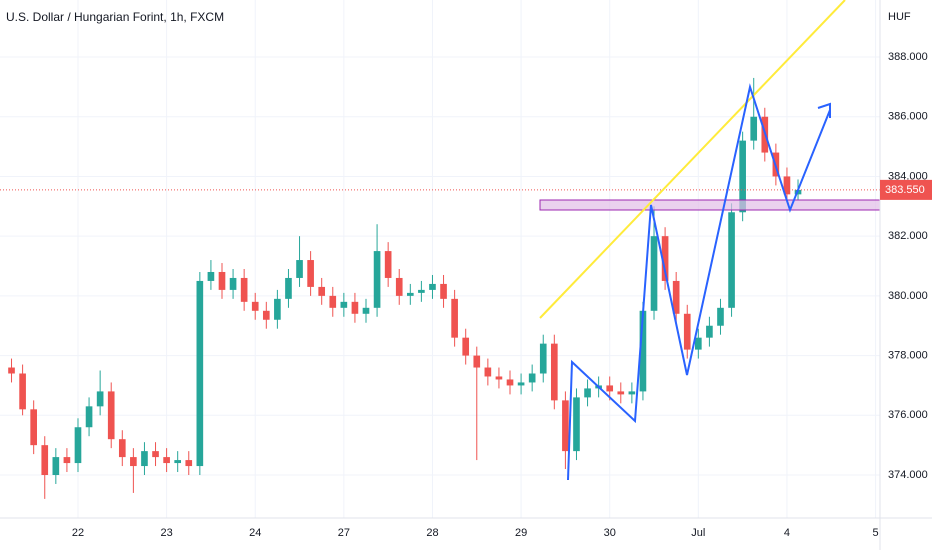 This screenshot has width=932, height=550. Describe the element at coordinates (710, 205) in the screenshot. I see `zone-rectangle` at that location.